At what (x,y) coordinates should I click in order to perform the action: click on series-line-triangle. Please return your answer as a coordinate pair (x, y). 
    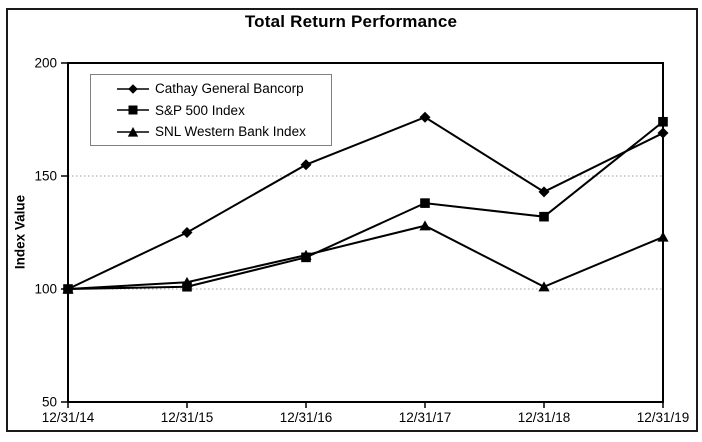
    Looking at the image, I should click on (365, 257).